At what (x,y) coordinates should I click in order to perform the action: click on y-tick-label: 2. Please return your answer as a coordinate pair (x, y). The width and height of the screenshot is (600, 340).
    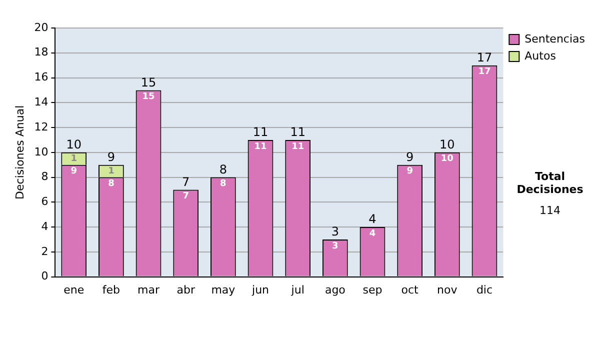
    Looking at the image, I should click on (44, 251).